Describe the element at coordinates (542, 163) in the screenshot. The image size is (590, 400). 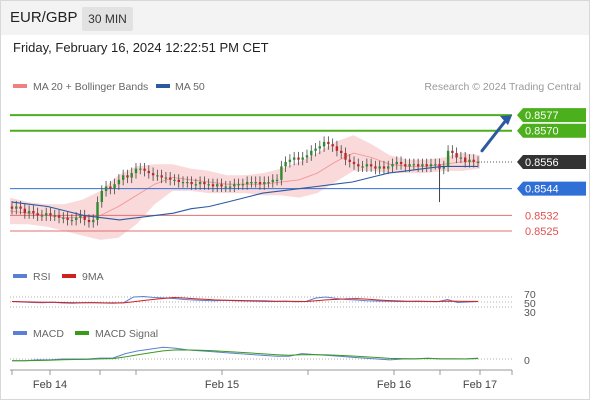
I see `price-tag-0.8556: 0.8556` at that location.